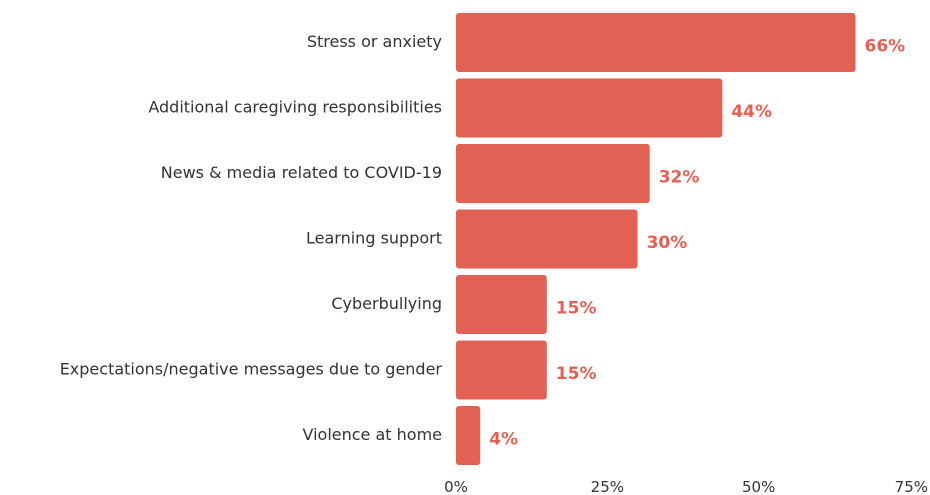 The image size is (930, 495). Describe the element at coordinates (301, 172) in the screenshot. I see `category-label: News & media related to COVID-19` at that location.